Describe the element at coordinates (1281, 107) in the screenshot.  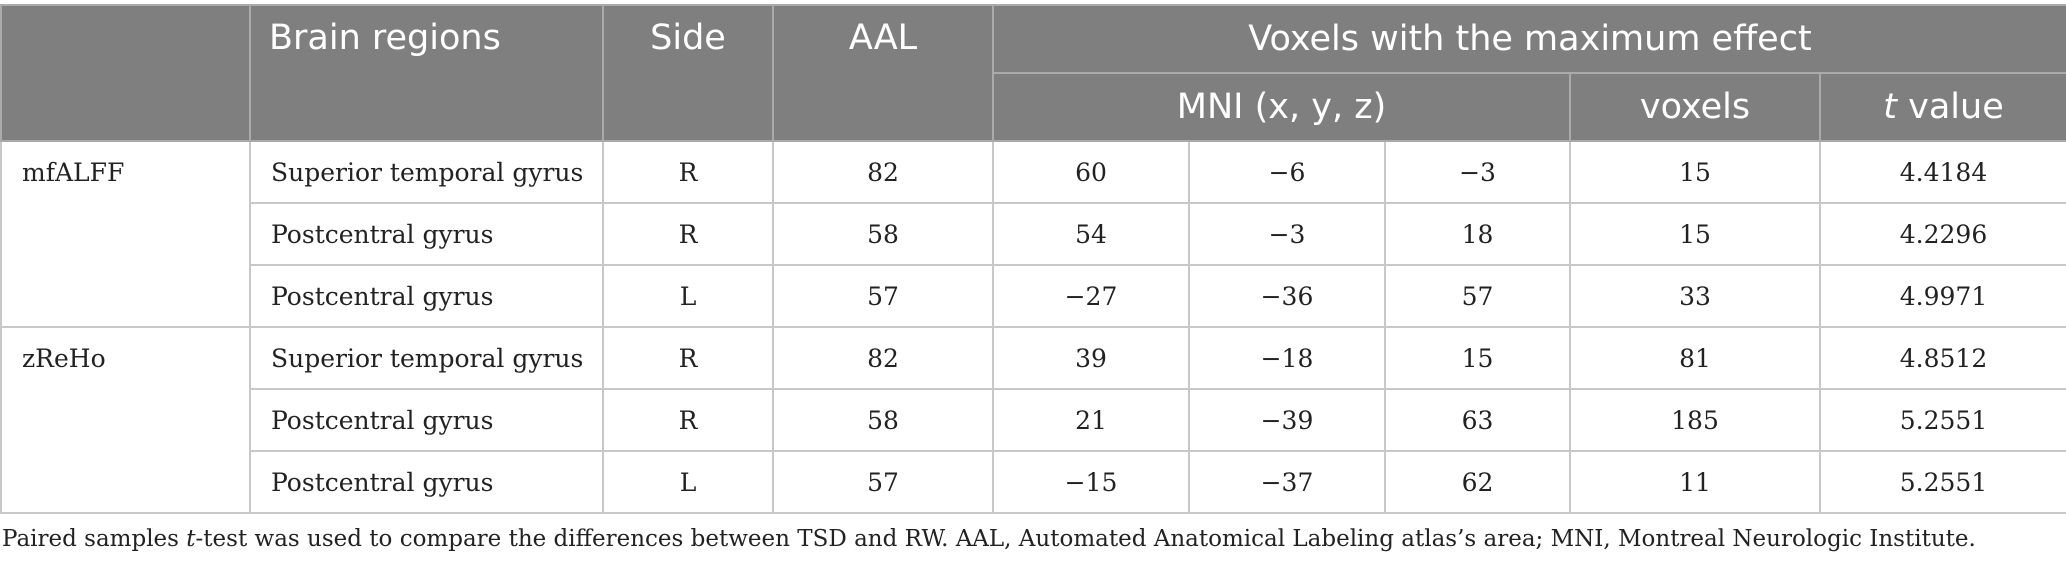
I see `header-mni: MNI (x, y, z)` at that location.